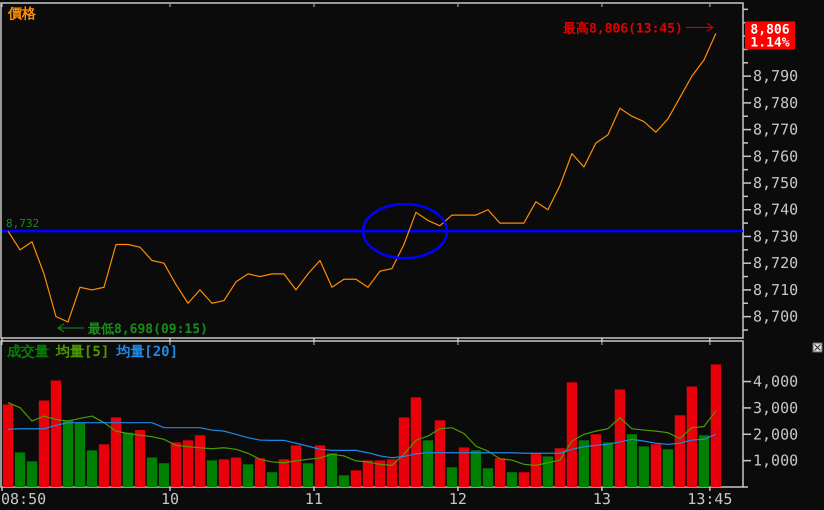 The image size is (824, 510). Describe the element at coordinates (770, 36) in the screenshot. I see `text: 8,806 1.14%` at that location.